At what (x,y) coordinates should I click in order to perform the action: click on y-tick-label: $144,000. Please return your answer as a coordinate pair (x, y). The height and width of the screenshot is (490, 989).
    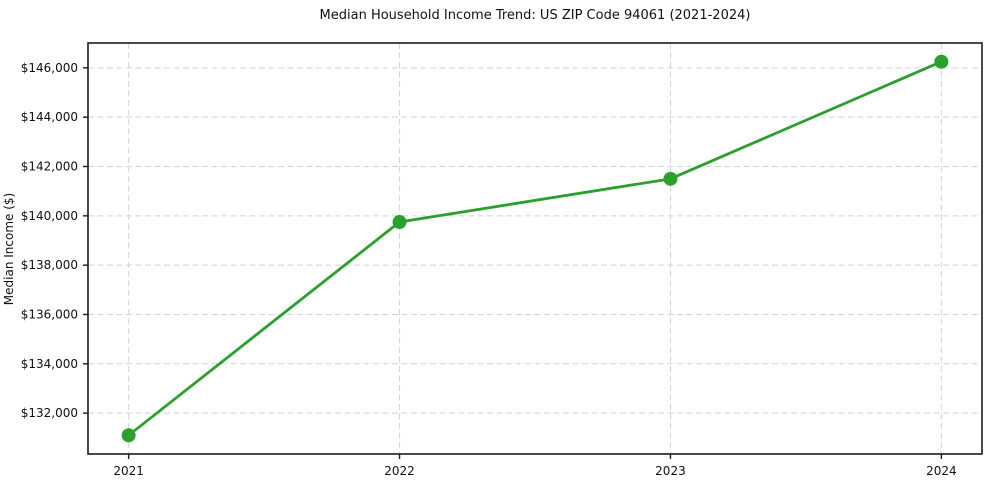
    Looking at the image, I should click on (49, 117).